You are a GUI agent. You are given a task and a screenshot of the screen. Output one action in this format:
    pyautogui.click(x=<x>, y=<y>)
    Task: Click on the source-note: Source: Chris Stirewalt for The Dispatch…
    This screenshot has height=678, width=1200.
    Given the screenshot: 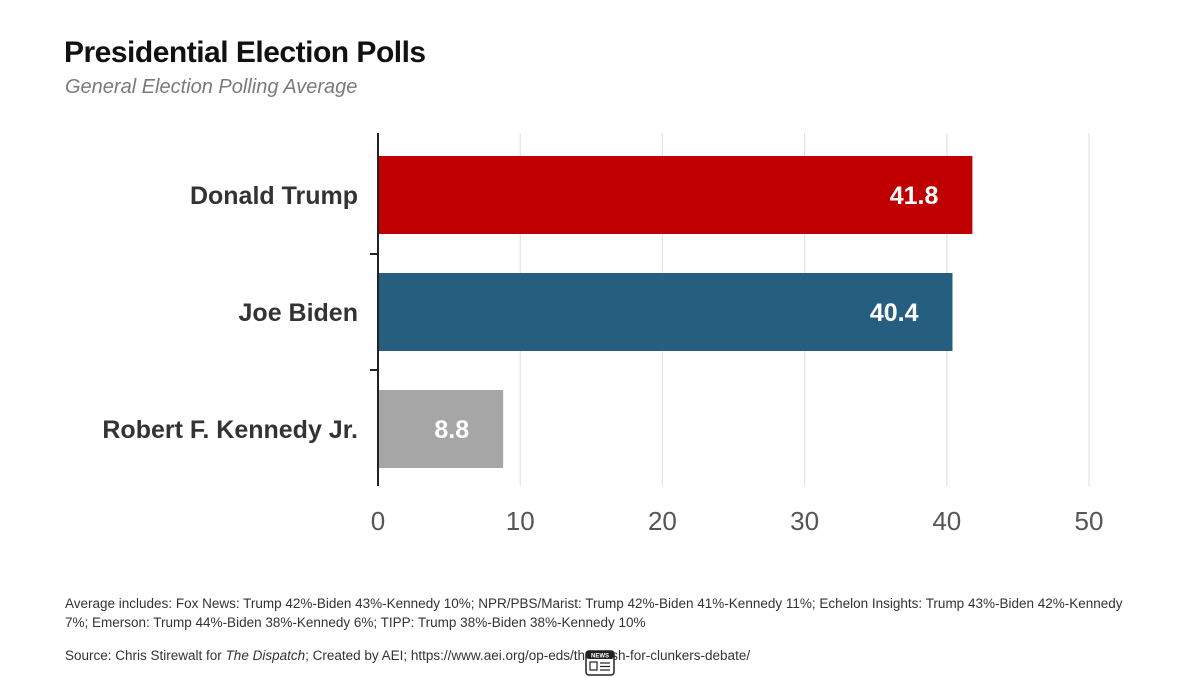 What is the action you would take?
    pyautogui.click(x=407, y=655)
    